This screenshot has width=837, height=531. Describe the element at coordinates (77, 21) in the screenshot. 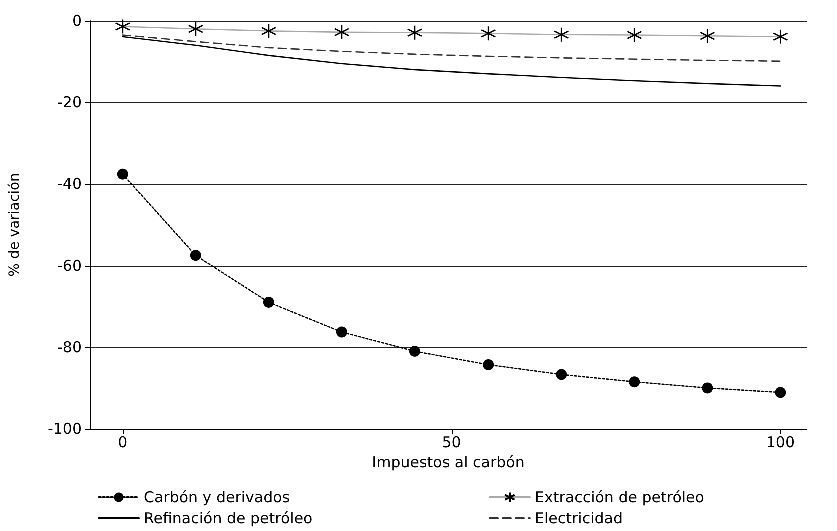

I see `y-tick-label: 0` at that location.